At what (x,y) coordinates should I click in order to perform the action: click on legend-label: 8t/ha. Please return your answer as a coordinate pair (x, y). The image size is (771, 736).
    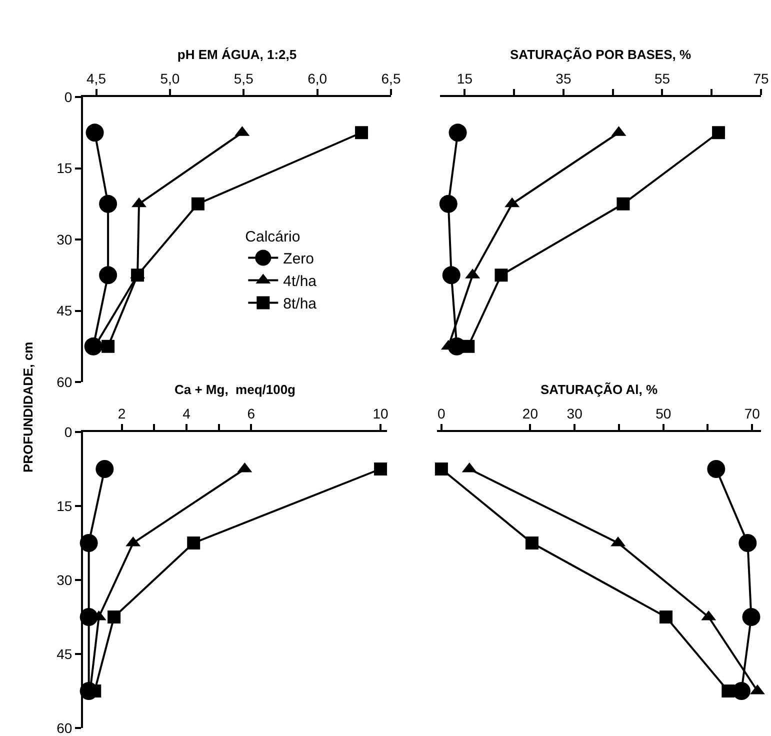
    Looking at the image, I should click on (300, 304).